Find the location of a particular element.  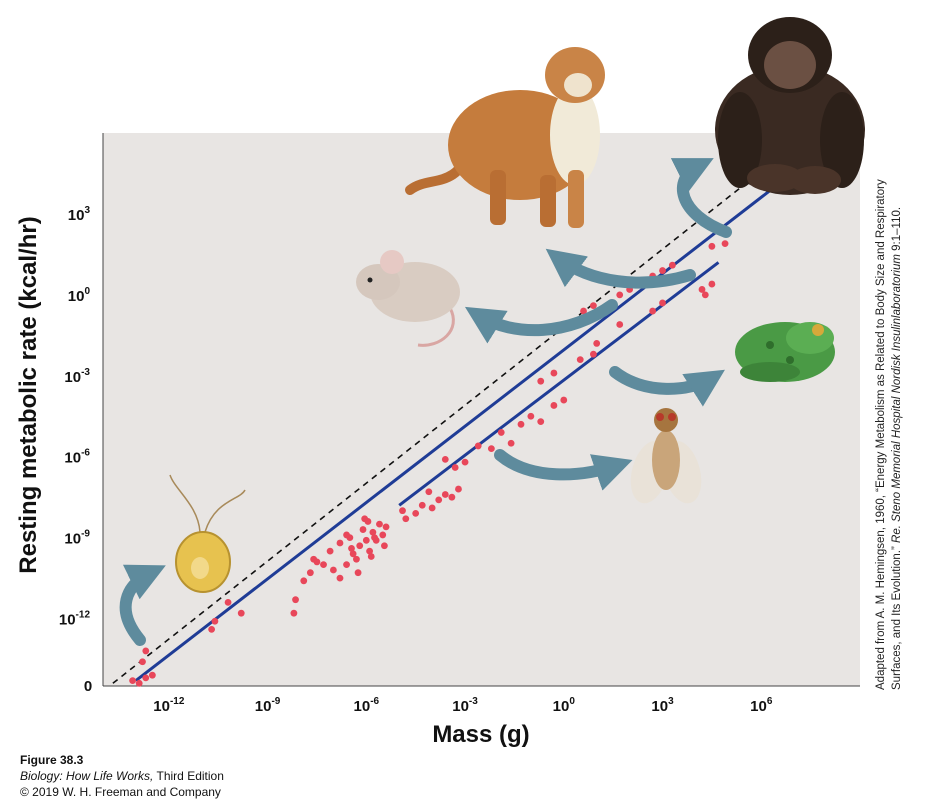

frog-arrow is located at coordinates (667, 386).